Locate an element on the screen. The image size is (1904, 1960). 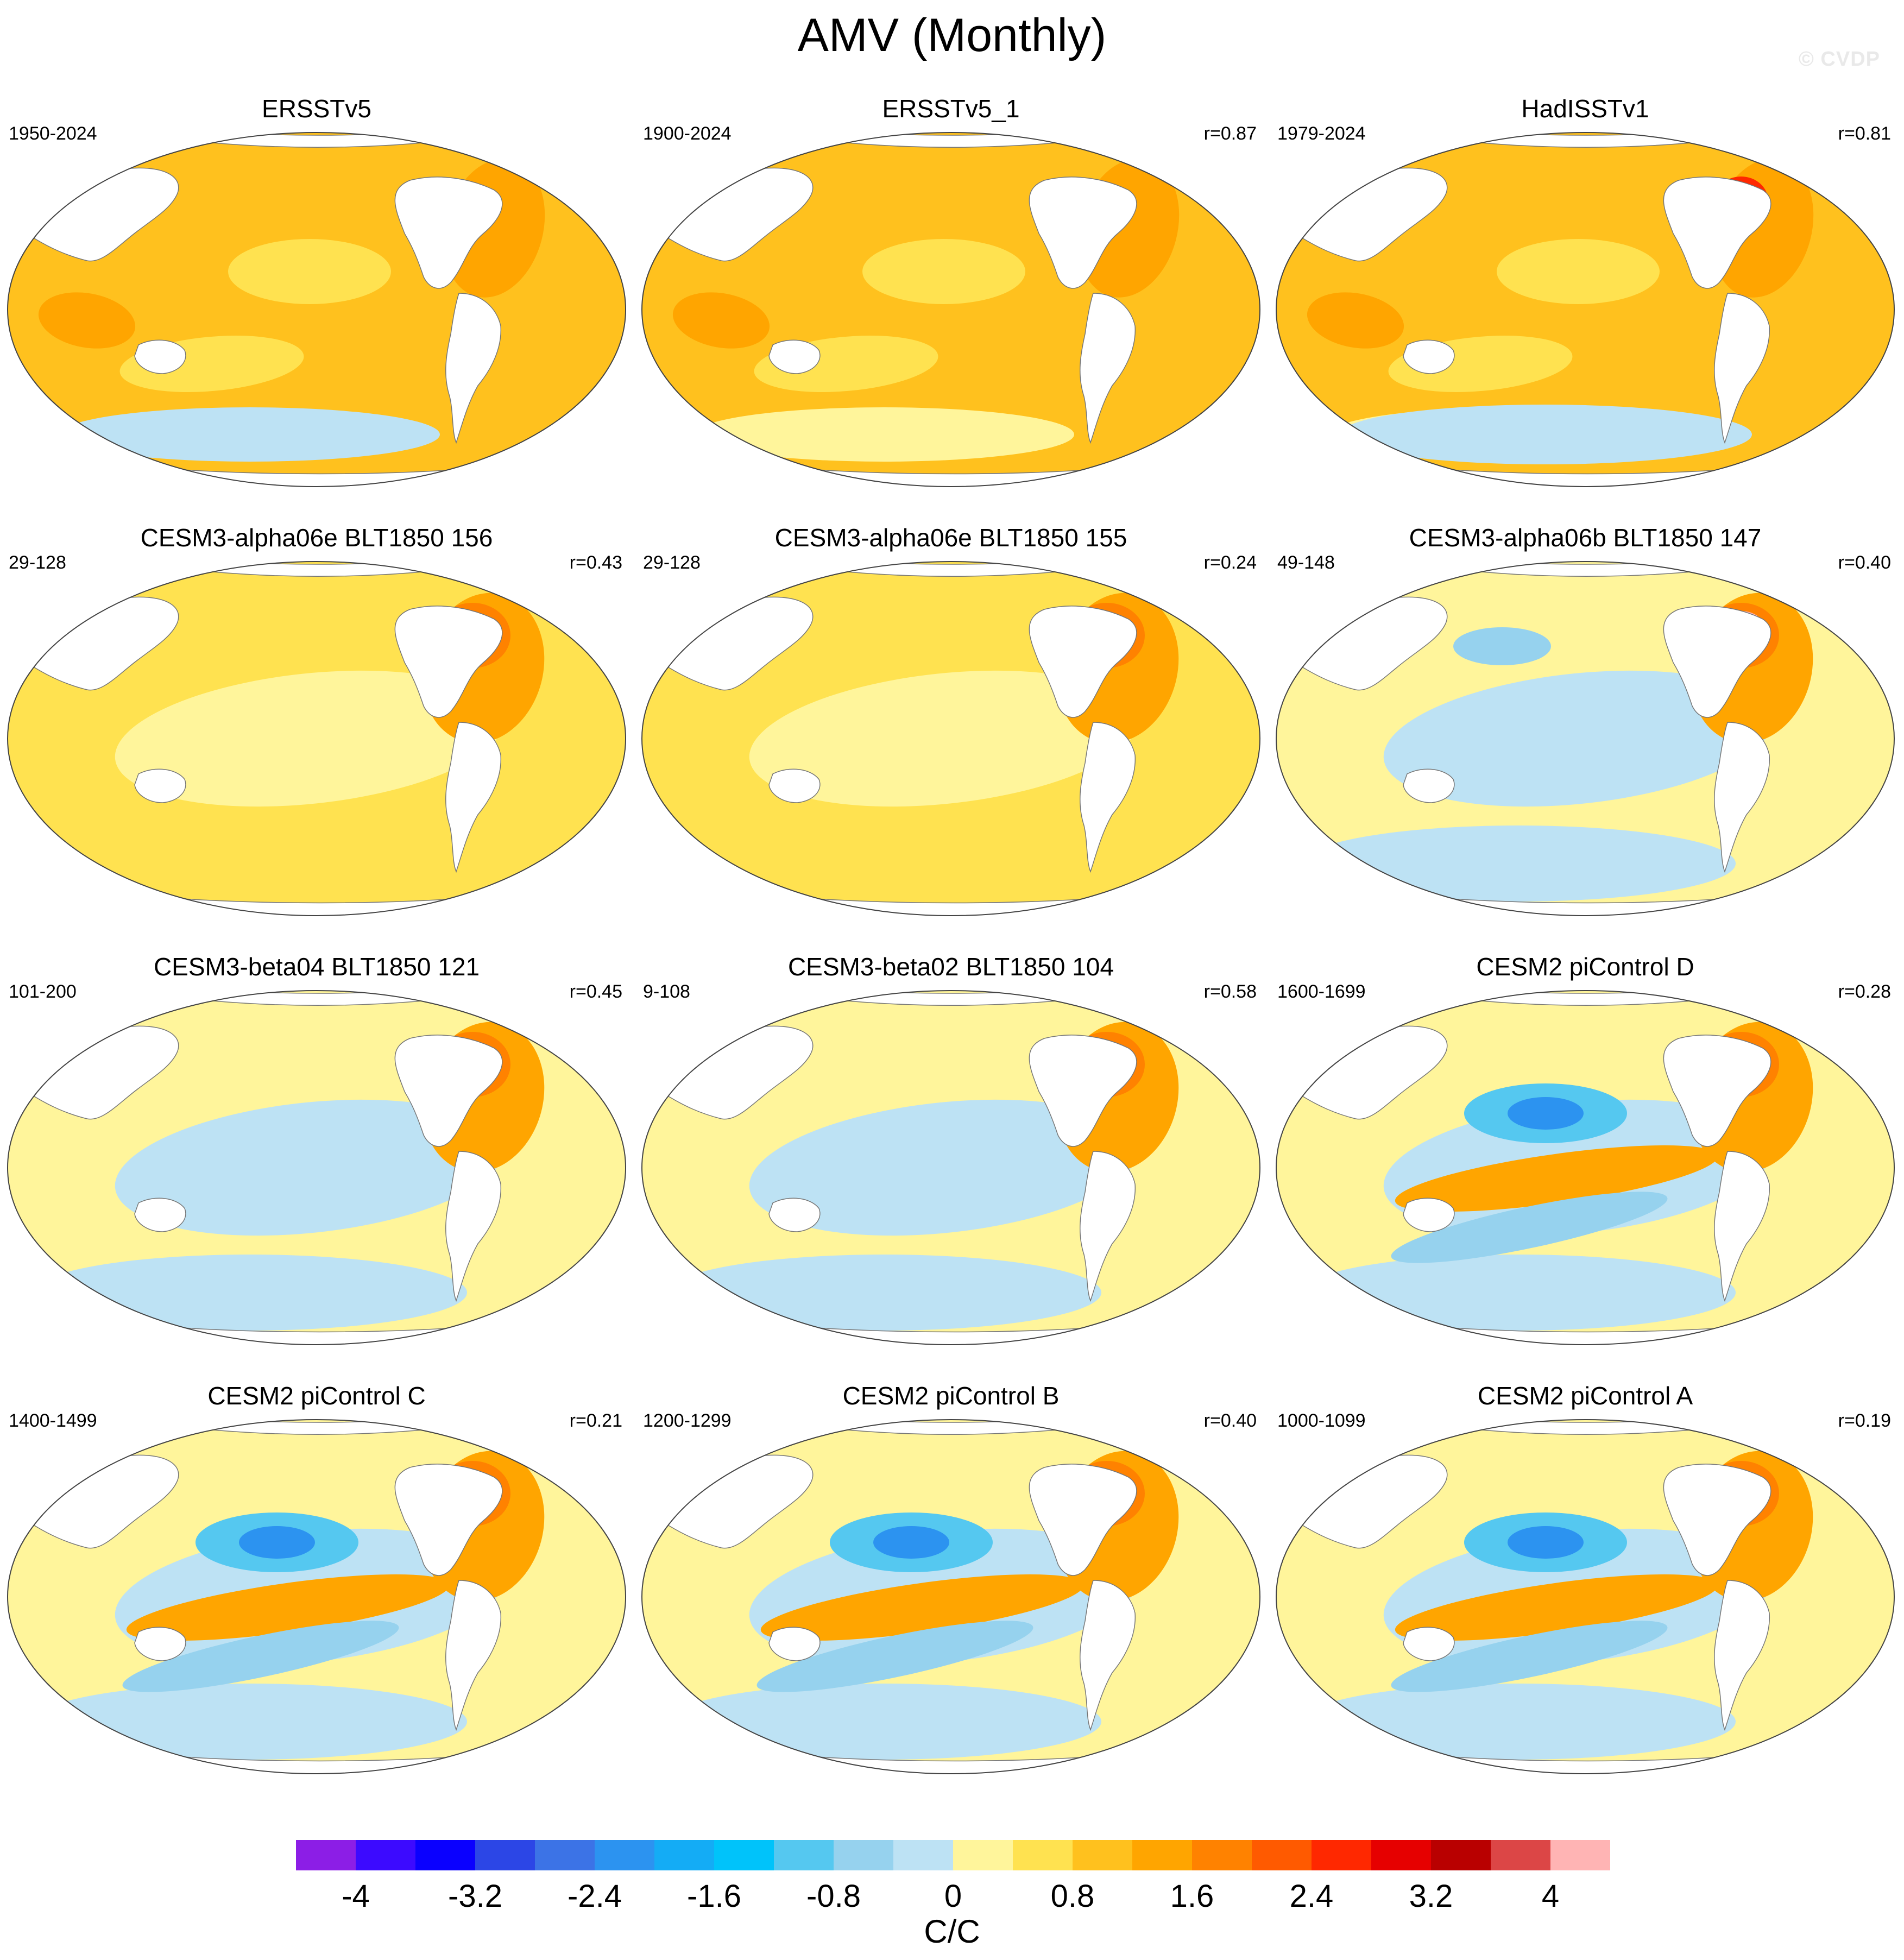
panel-period: 1979-2024 is located at coordinates (1321, 133).